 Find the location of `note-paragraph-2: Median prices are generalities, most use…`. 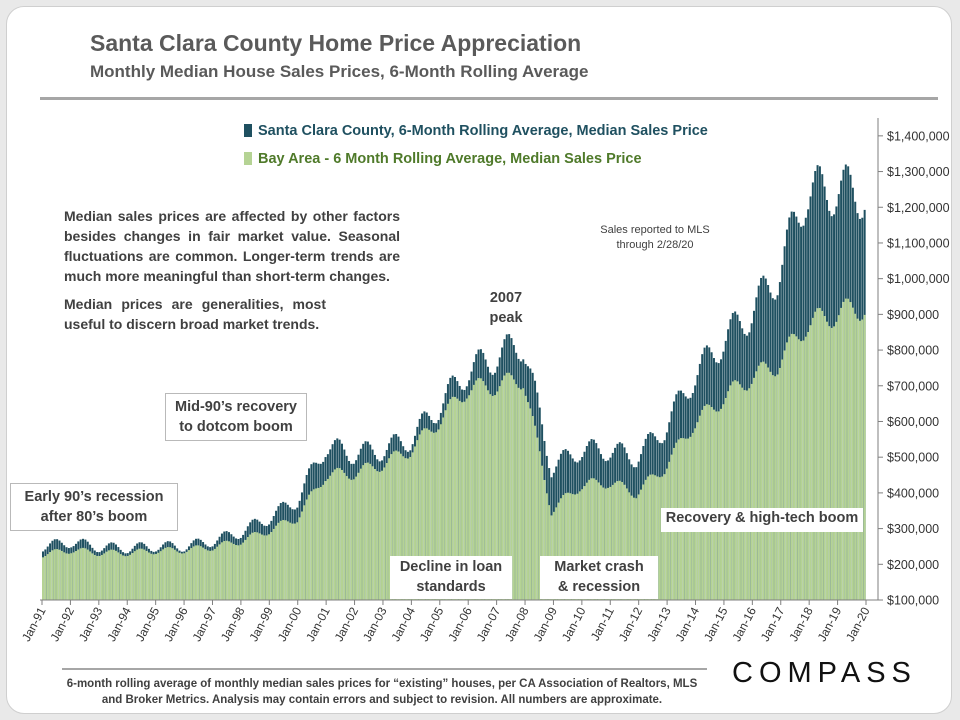

note-paragraph-2: Median prices are generalities, most use… is located at coordinates (195, 314).